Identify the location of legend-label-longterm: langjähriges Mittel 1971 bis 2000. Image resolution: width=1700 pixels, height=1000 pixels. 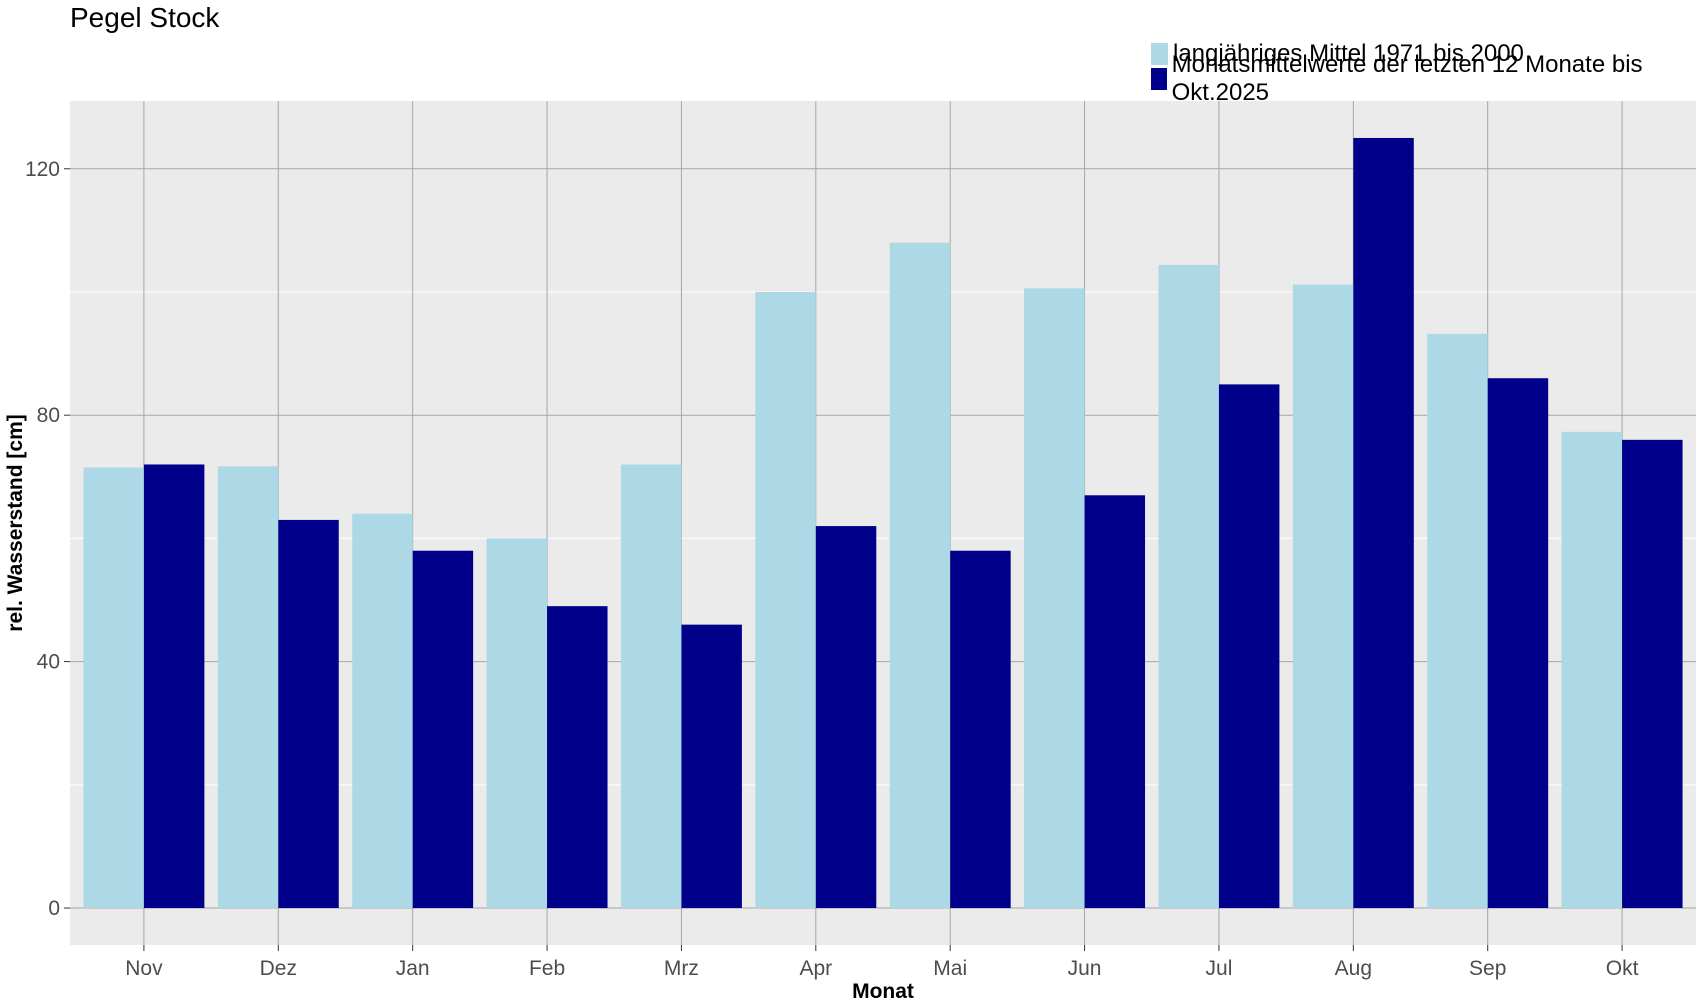
(1348, 53).